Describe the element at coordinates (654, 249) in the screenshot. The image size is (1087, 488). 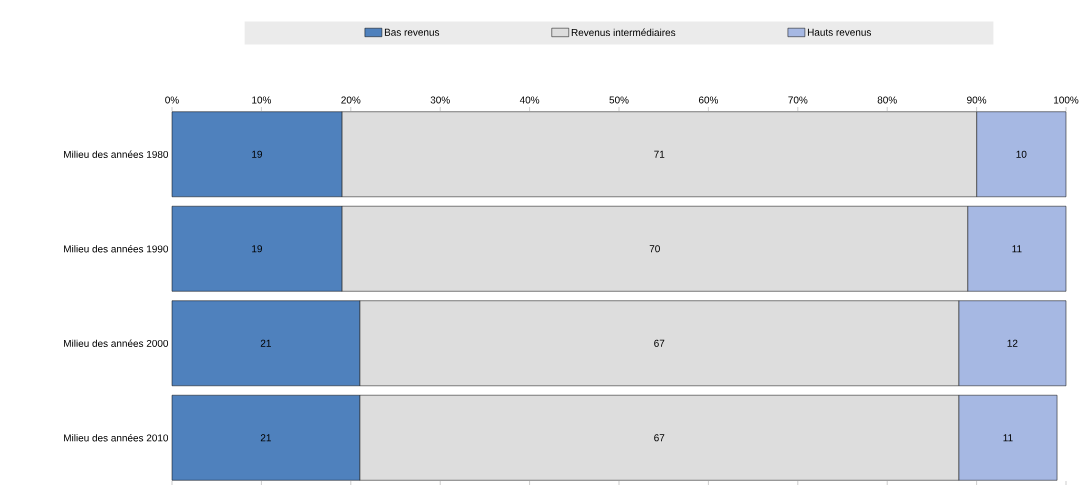
I see `data-label: 70` at that location.